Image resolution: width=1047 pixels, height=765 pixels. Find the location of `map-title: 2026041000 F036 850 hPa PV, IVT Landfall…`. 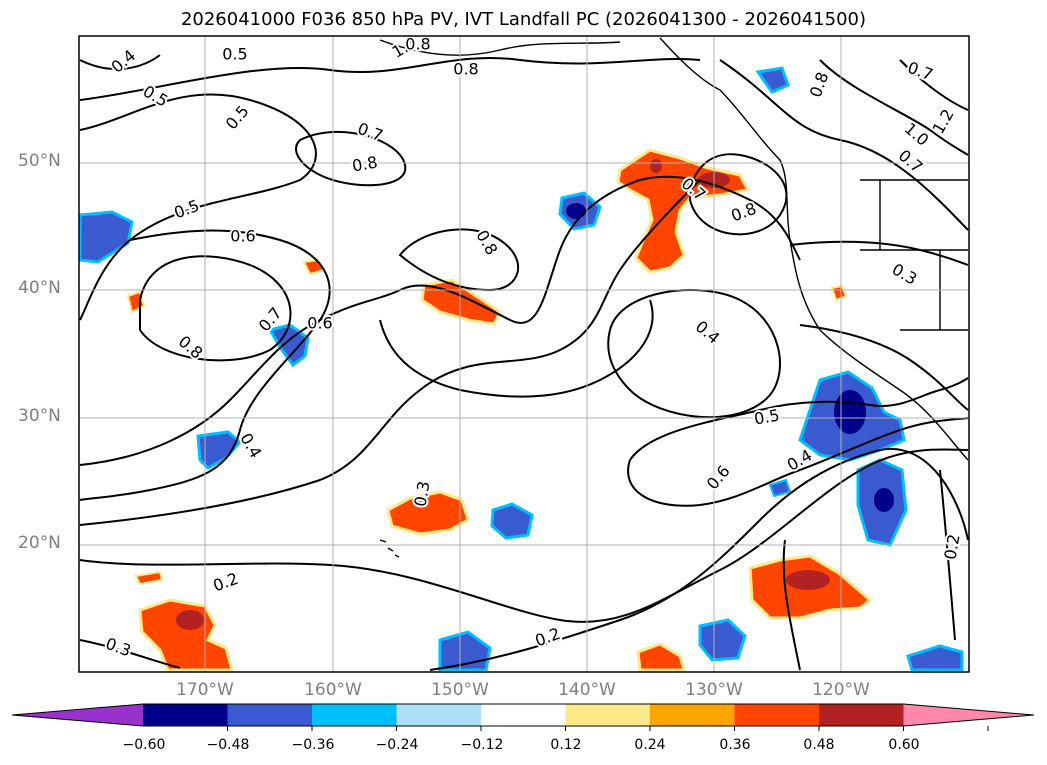

map-title: 2026041000 F036 850 hPa PV, IVT Landfall… is located at coordinates (523, 19).